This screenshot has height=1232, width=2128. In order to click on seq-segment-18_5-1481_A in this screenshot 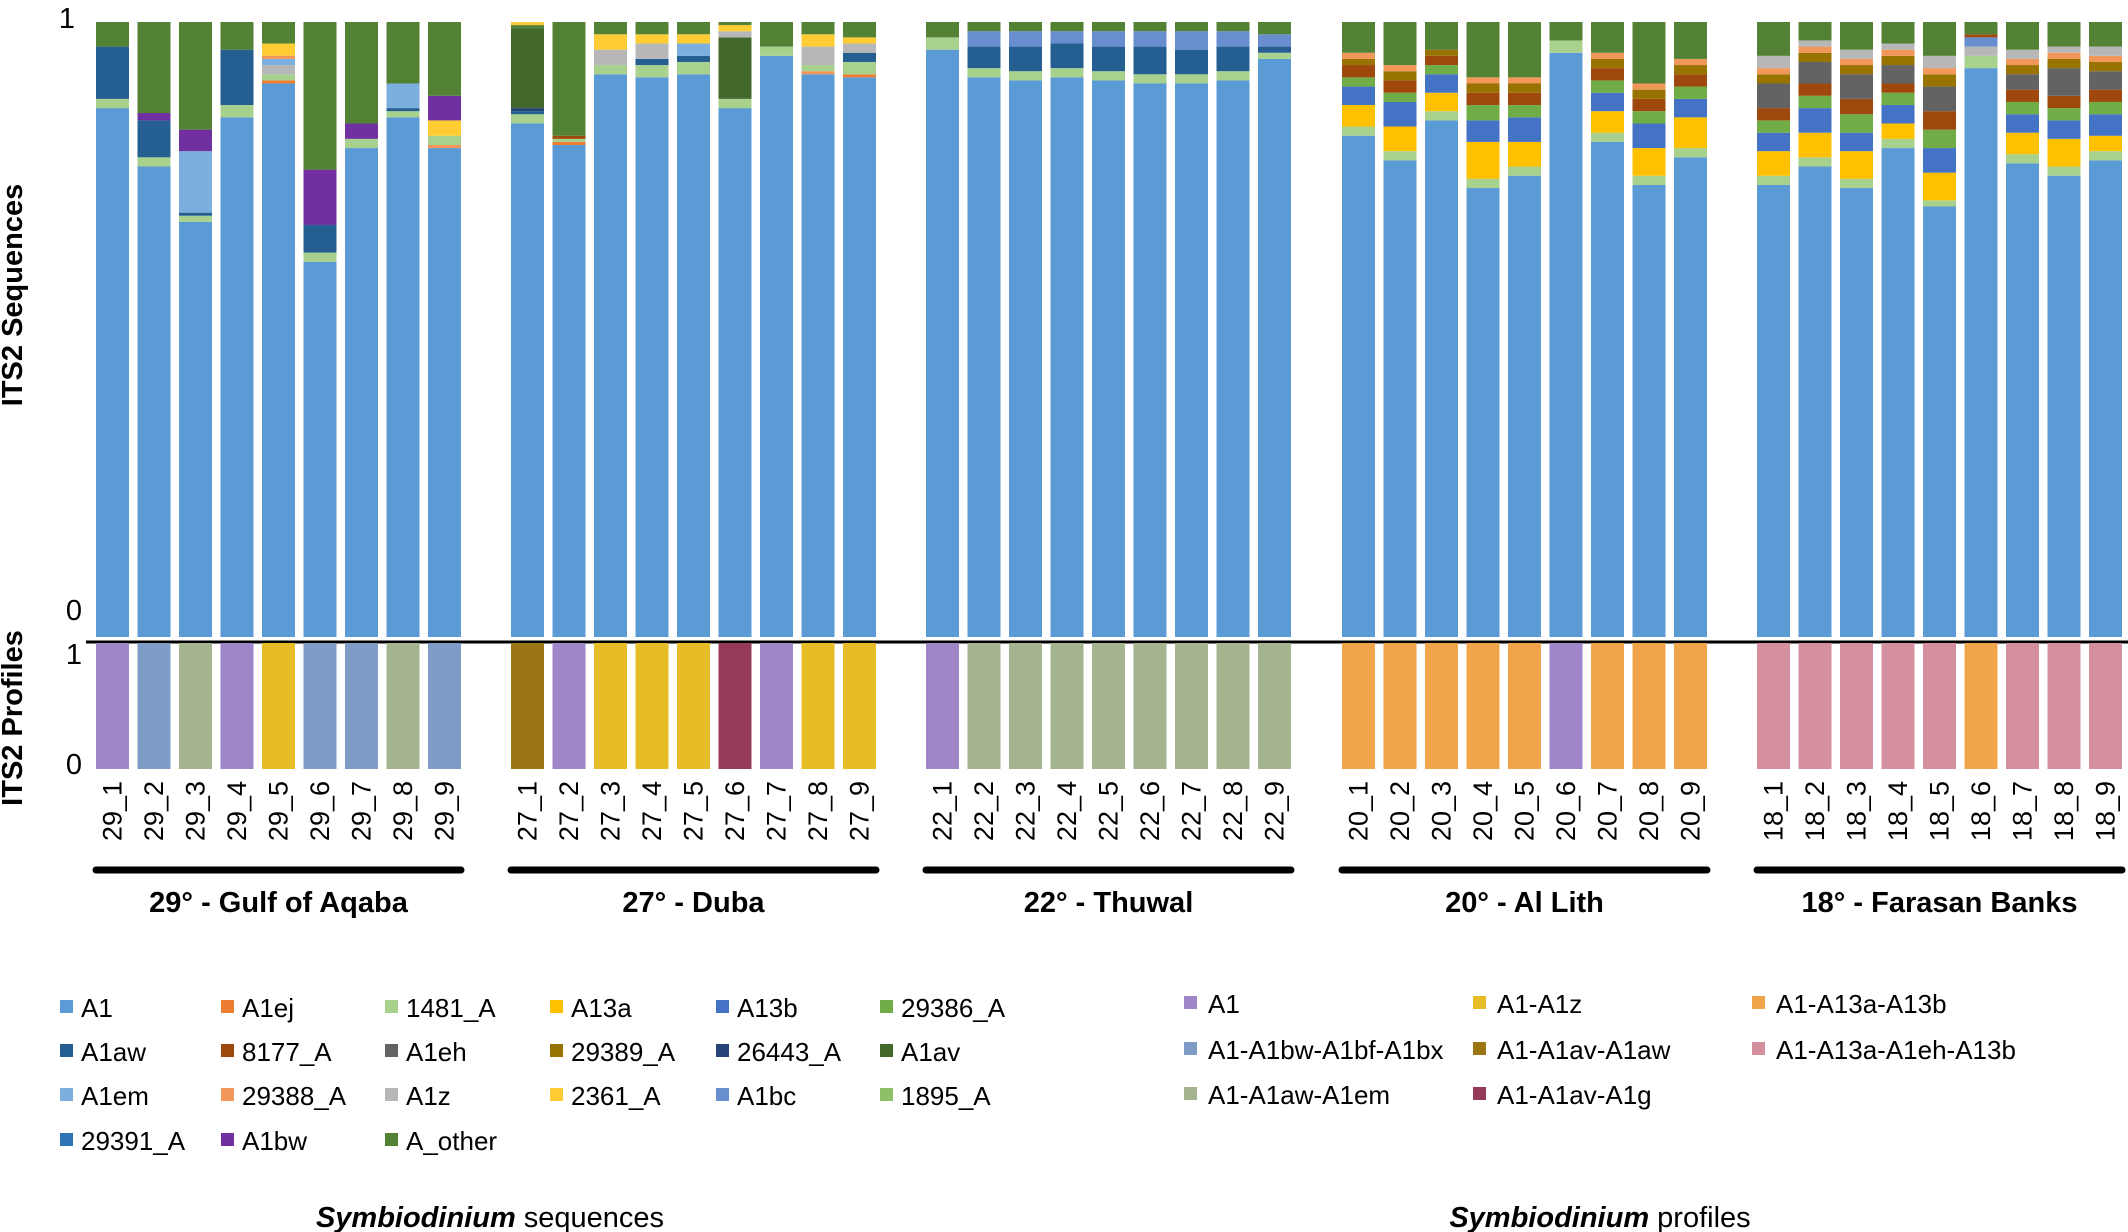, I will do `click(1939, 203)`.